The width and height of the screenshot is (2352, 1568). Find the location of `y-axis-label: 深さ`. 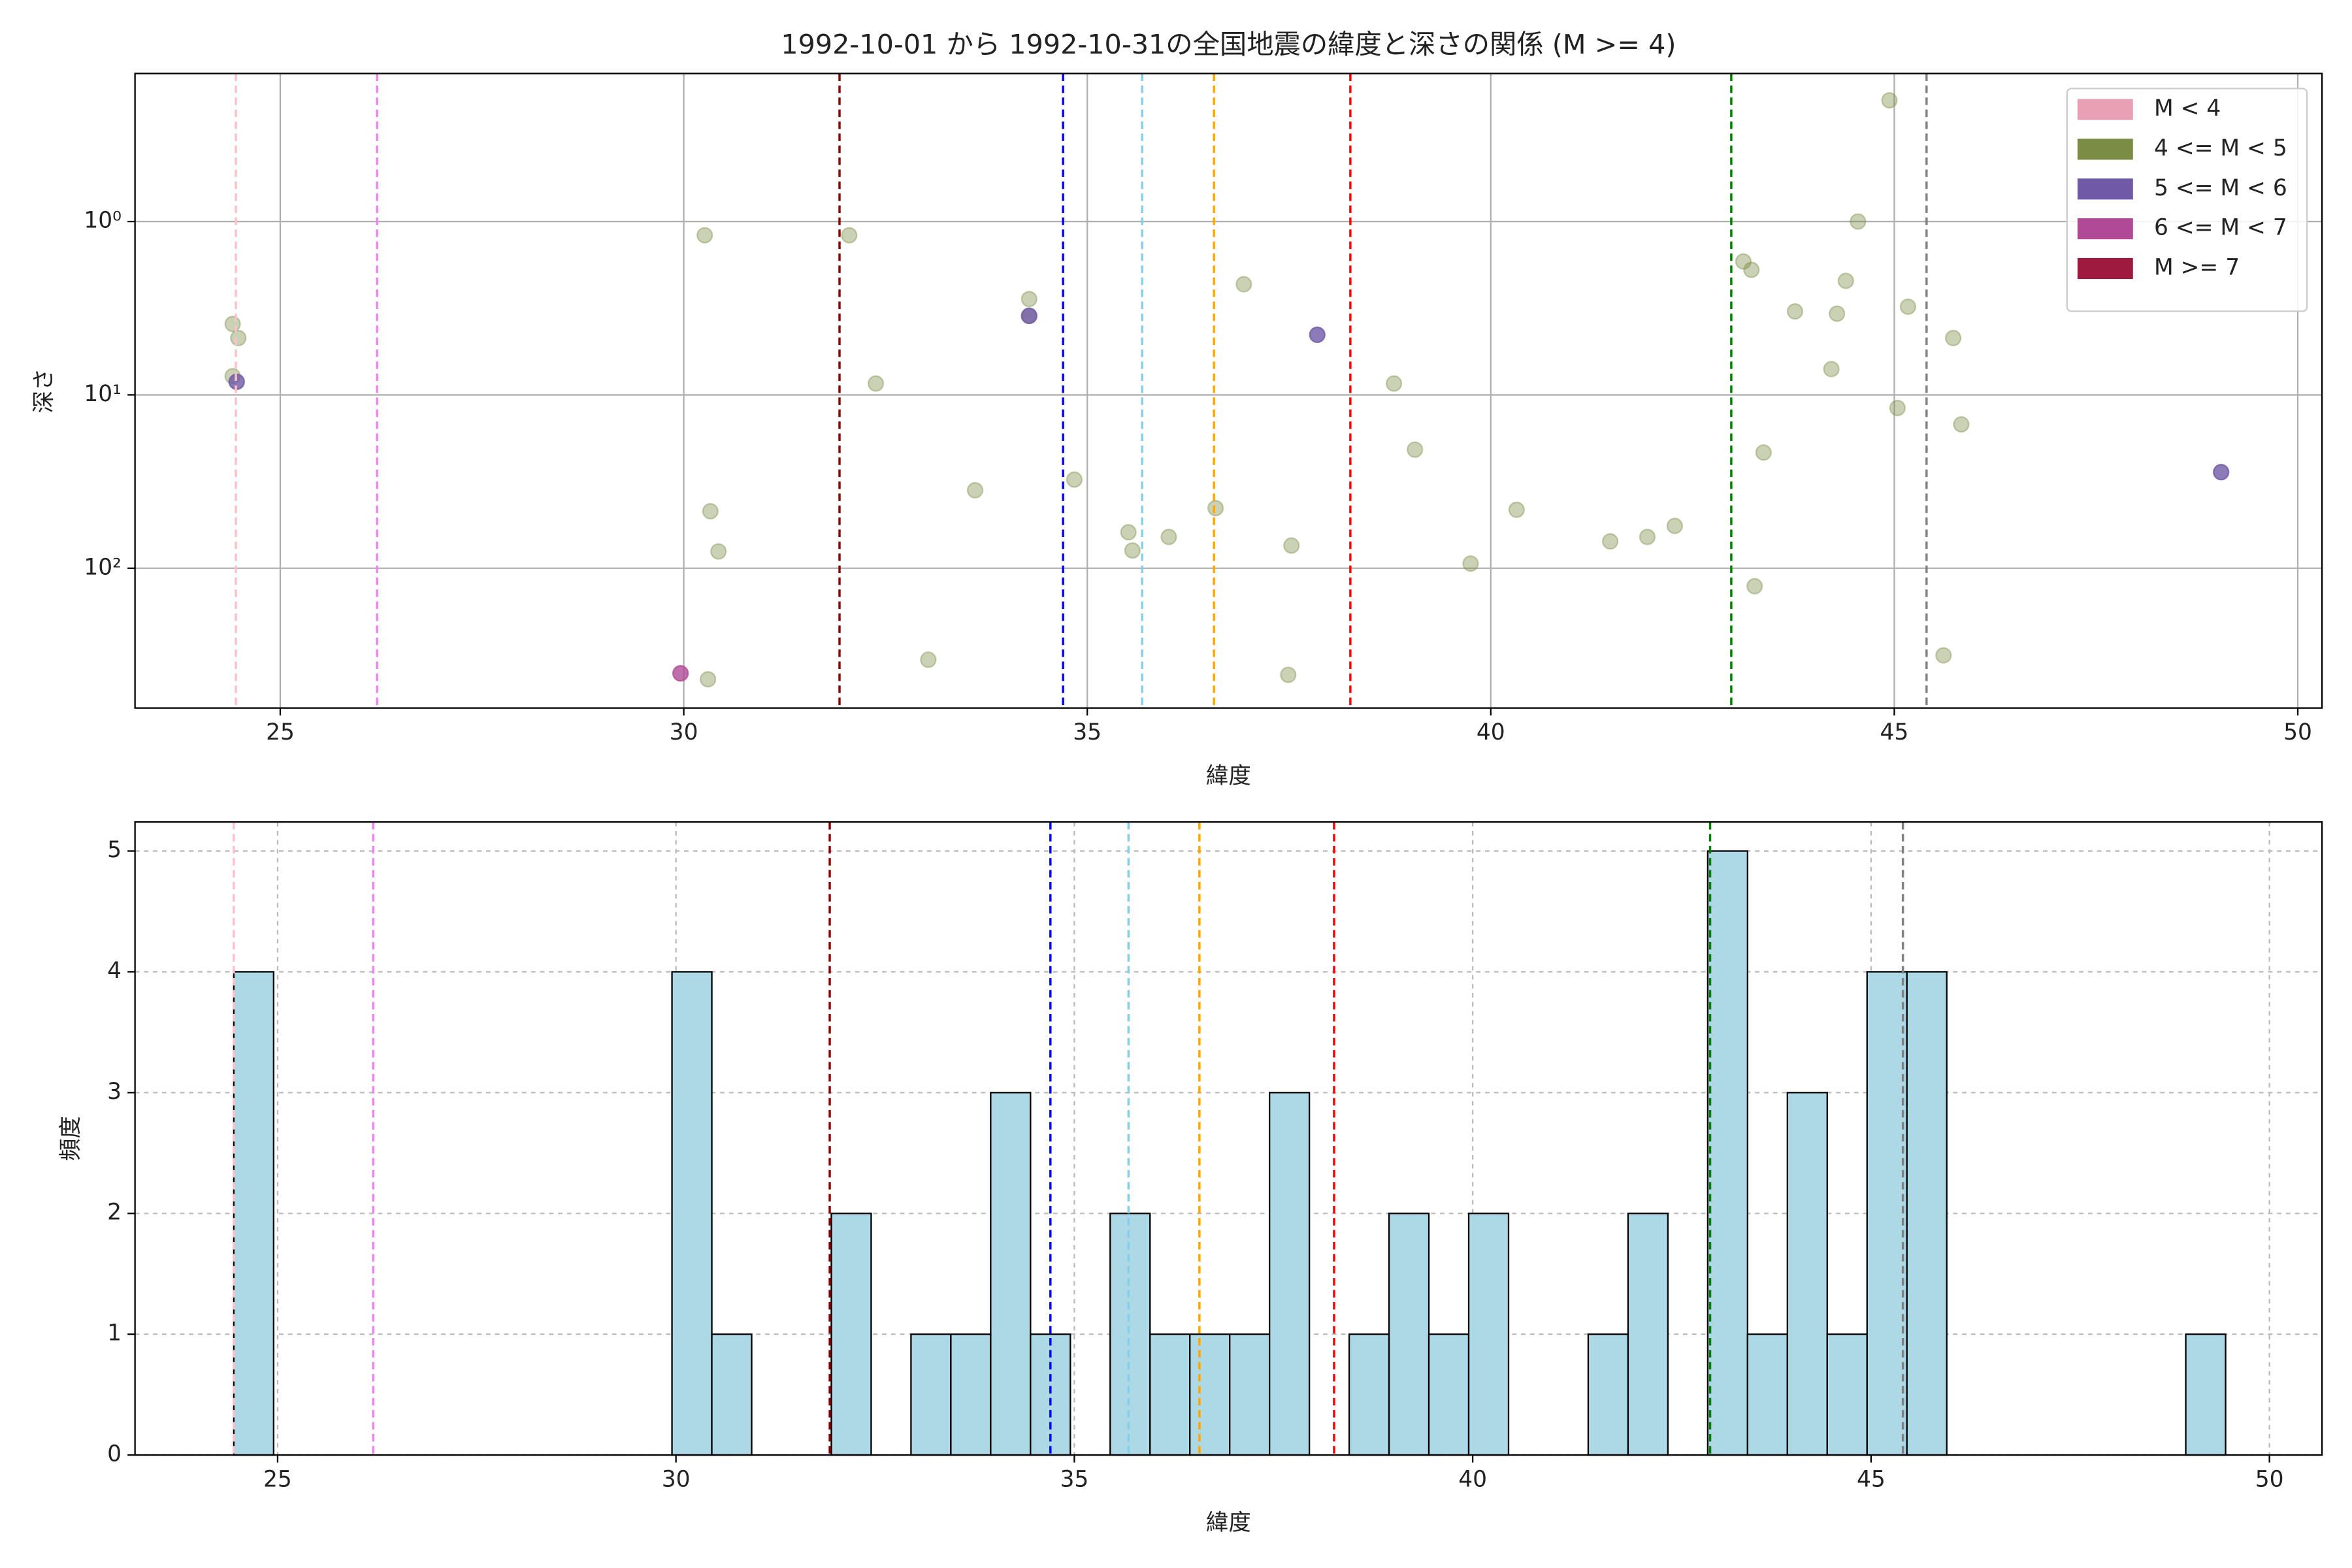

y-axis-label: 深さ is located at coordinates (44, 391).